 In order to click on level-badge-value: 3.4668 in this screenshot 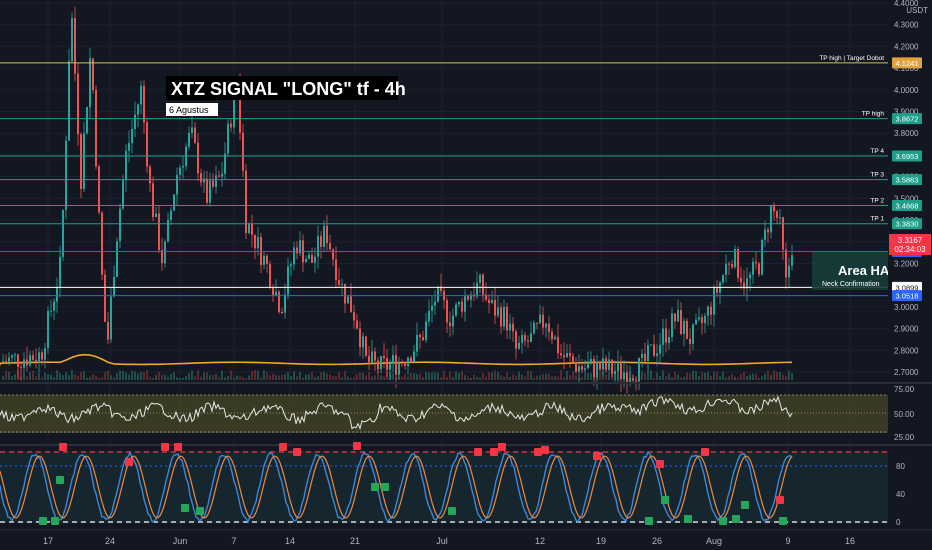, I will do `click(907, 206)`.